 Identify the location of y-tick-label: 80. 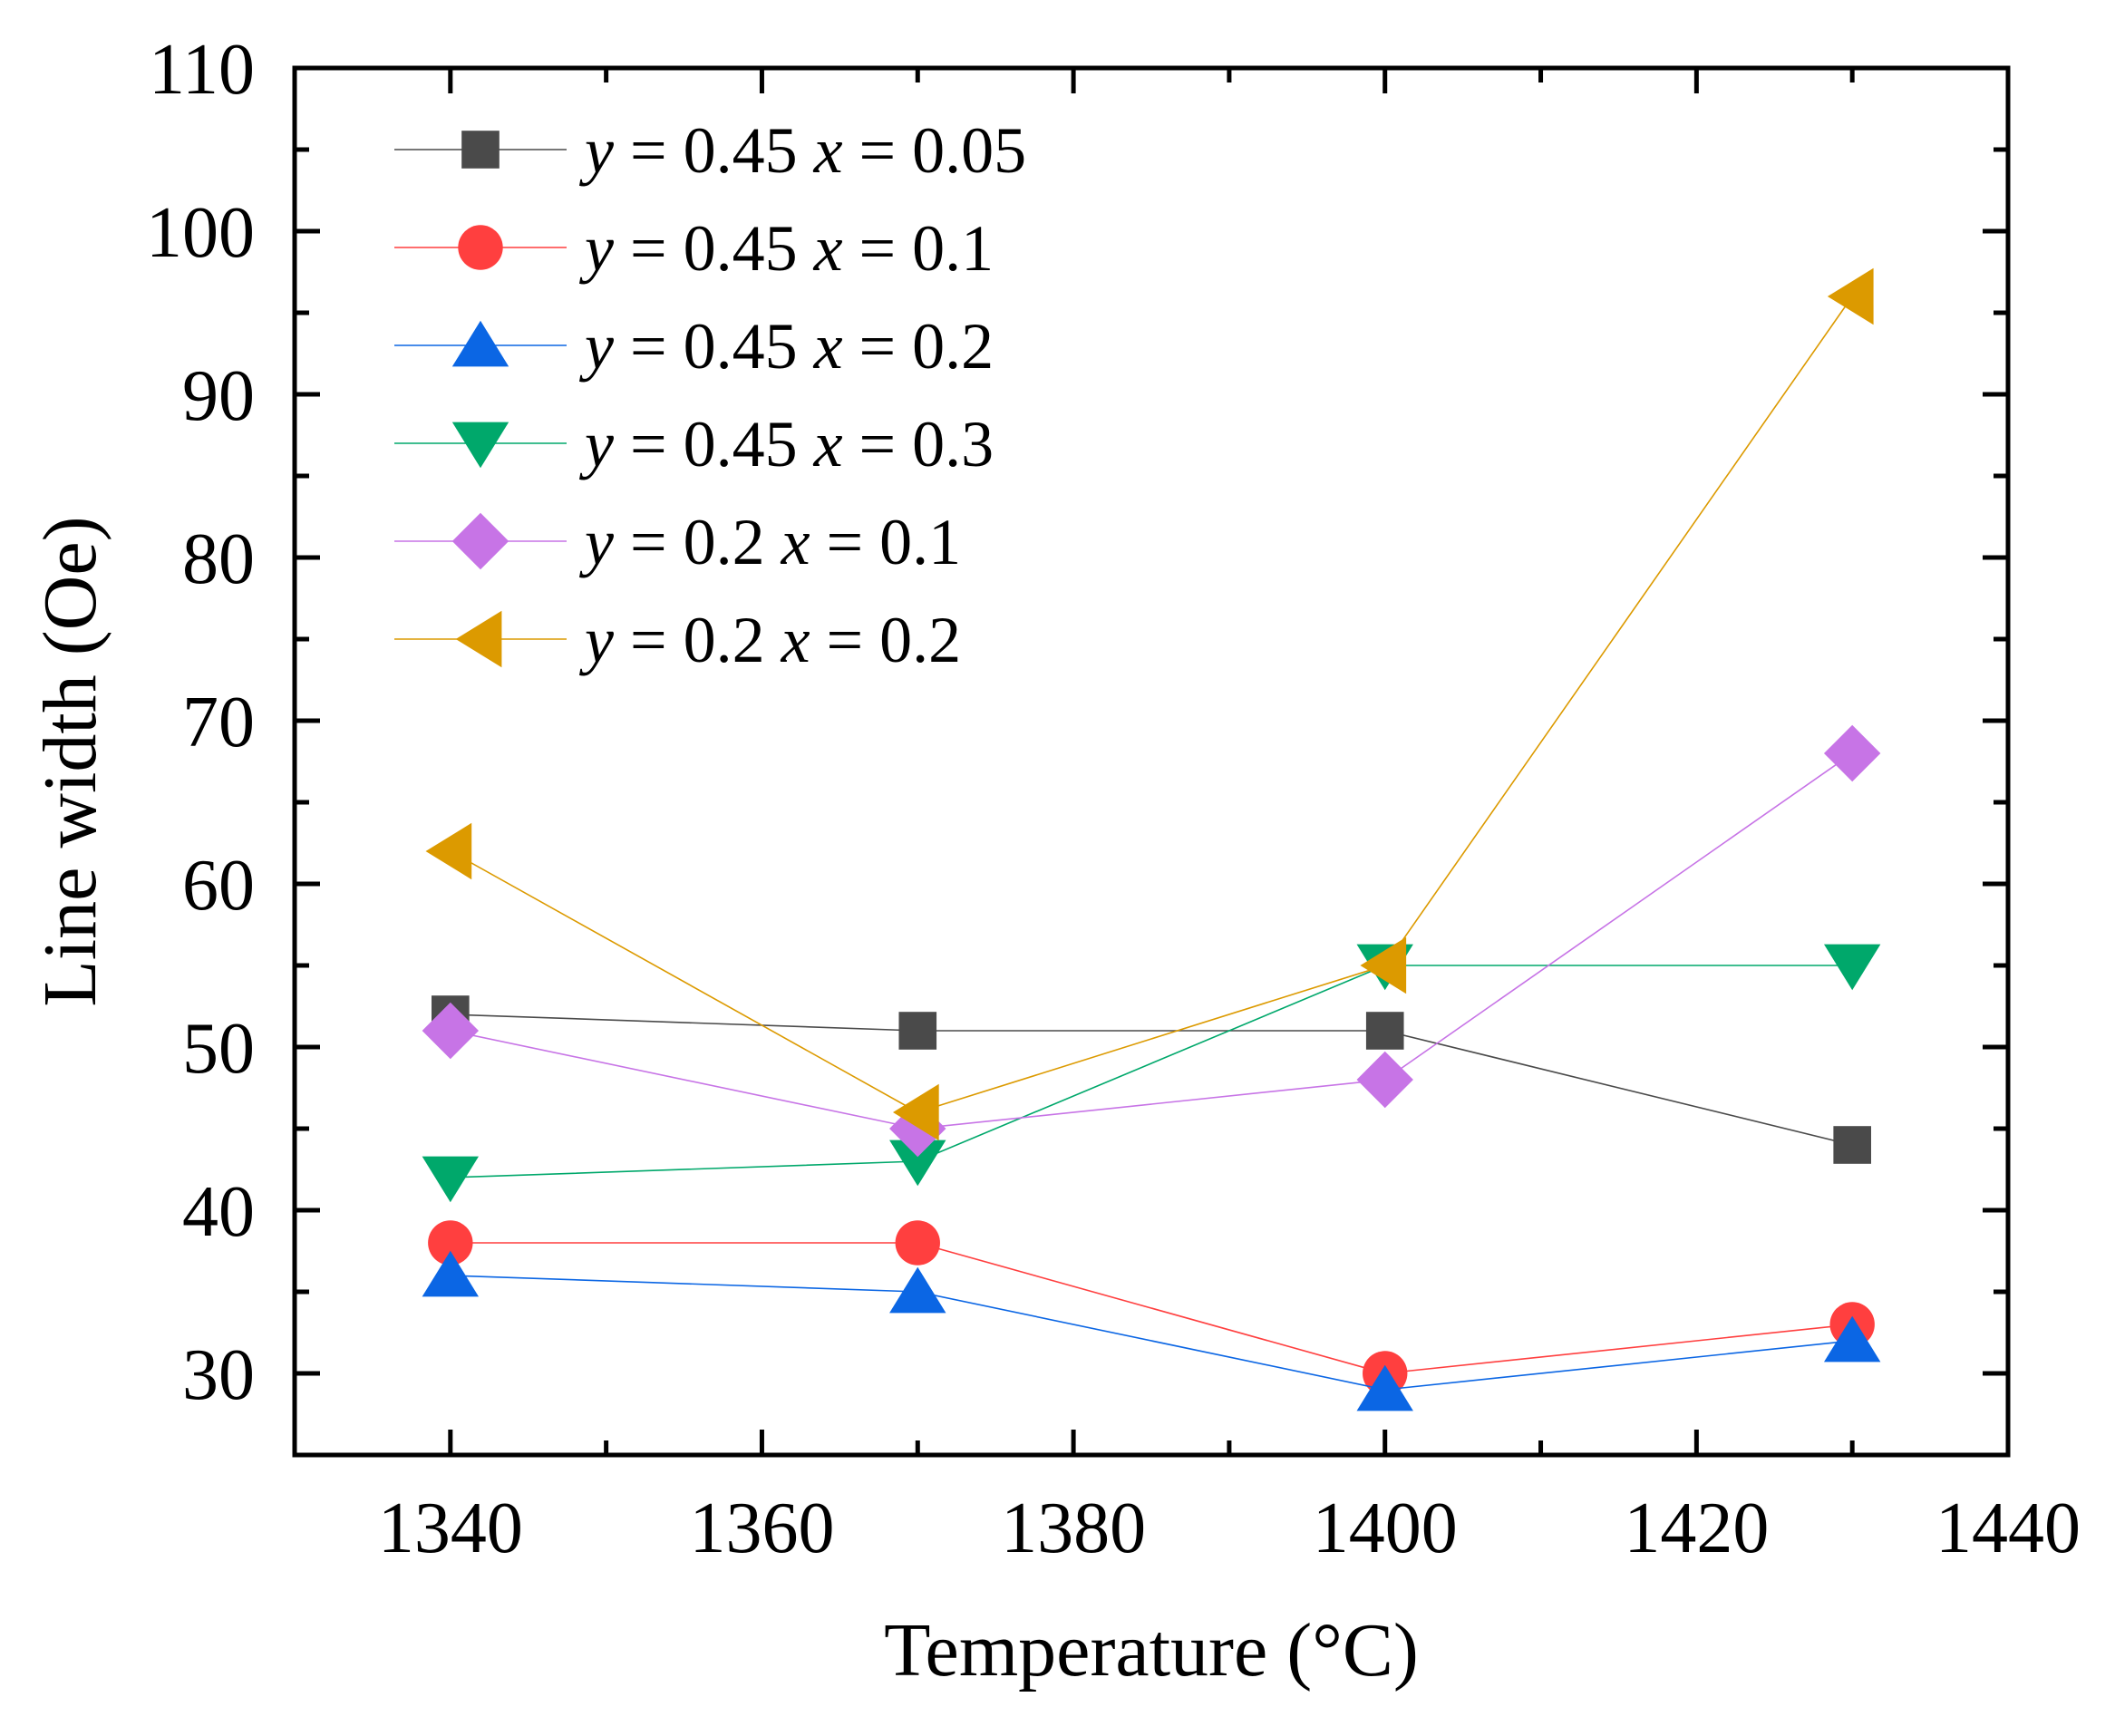
(218, 559).